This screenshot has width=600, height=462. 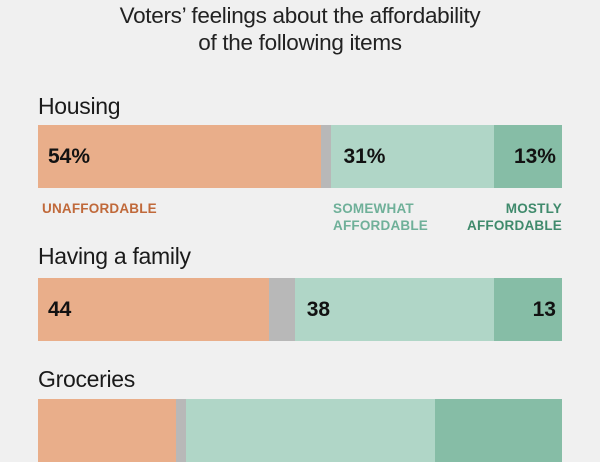 I want to click on bar-groceries, so click(x=300, y=430).